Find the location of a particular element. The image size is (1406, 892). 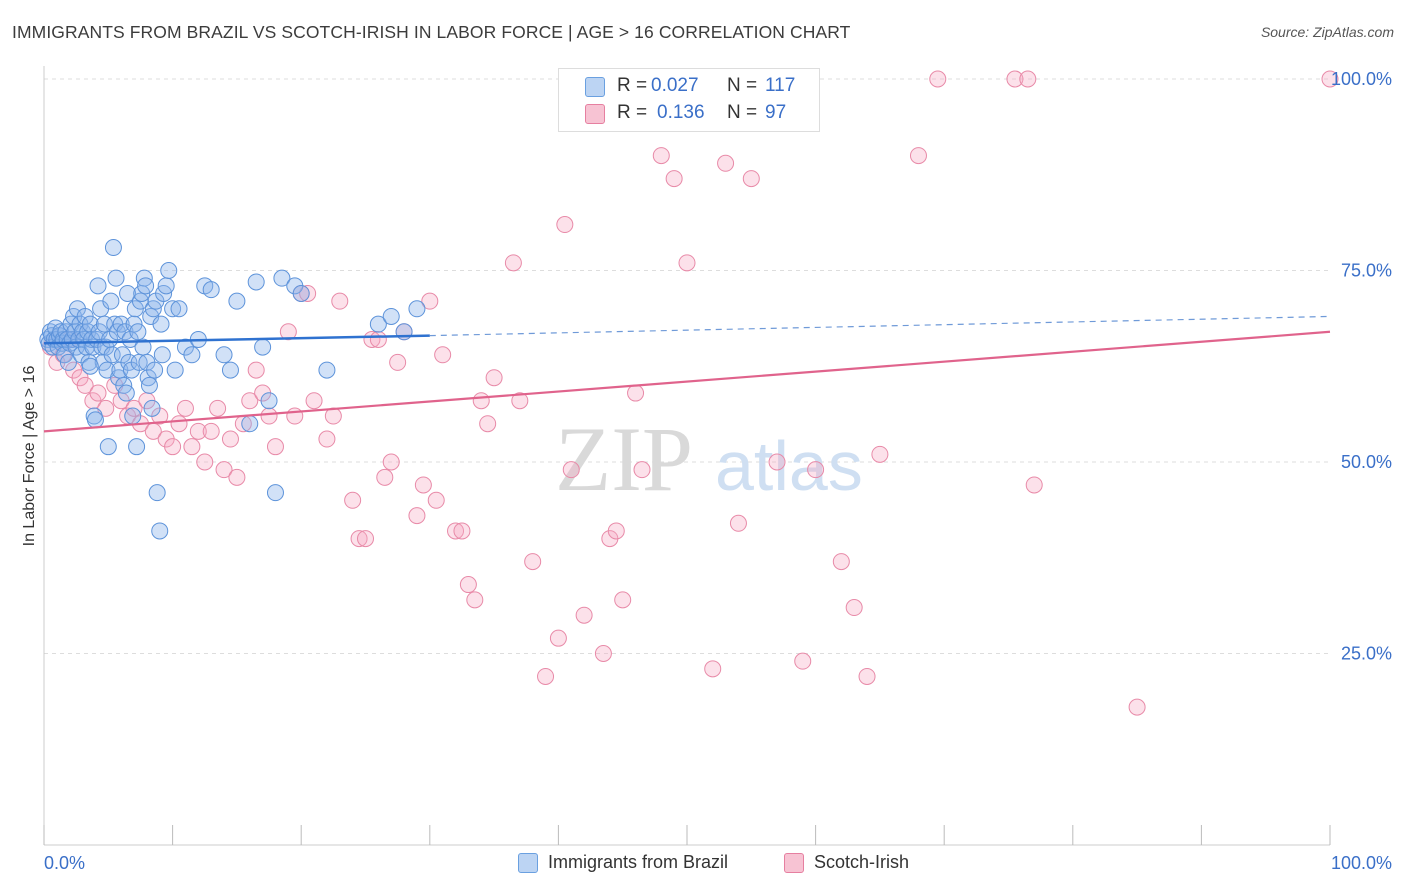

legend-item-brazil: Immigrants from Brazil is located at coordinates (623, 862).